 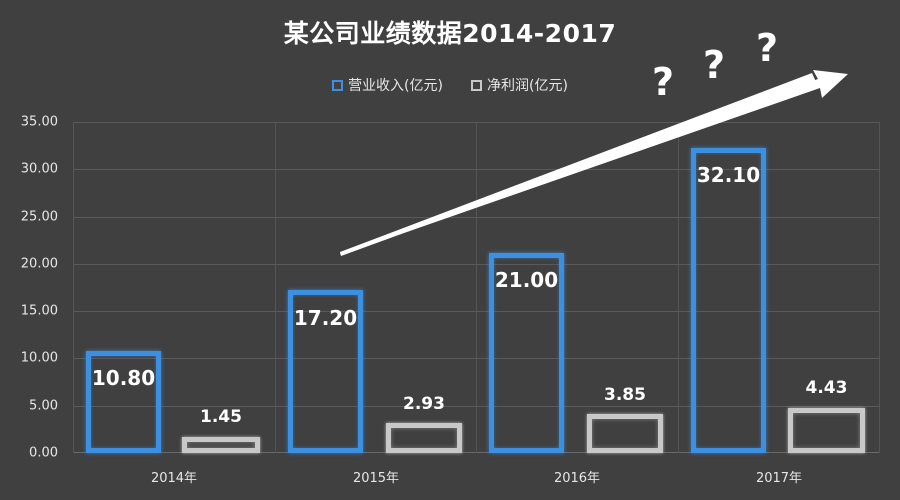 I want to click on x-tick: 2014年, so click(x=174, y=478).